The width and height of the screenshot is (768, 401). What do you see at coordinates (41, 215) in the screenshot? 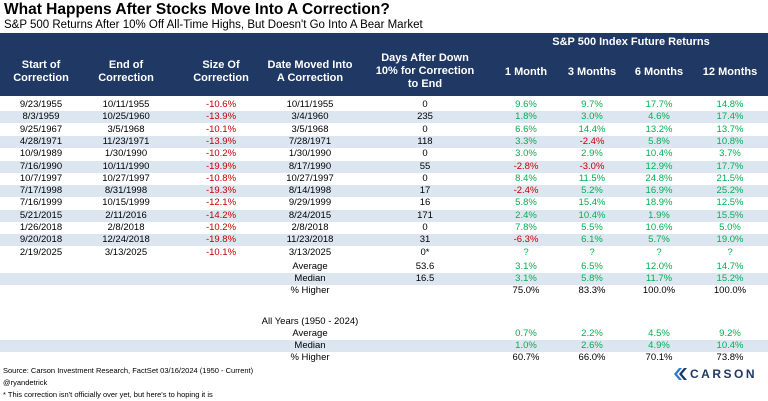
I see `table-cell: 5/21/2015` at bounding box center [41, 215].